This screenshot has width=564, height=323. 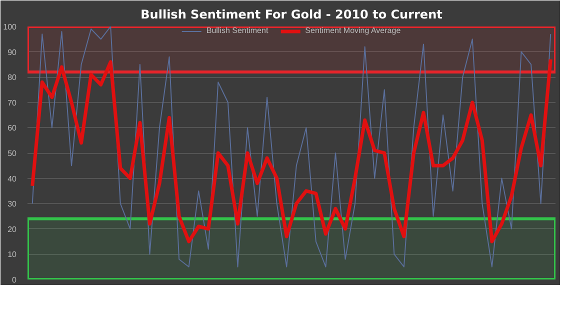 I want to click on y-tick-label: 100, so click(x=10, y=27).